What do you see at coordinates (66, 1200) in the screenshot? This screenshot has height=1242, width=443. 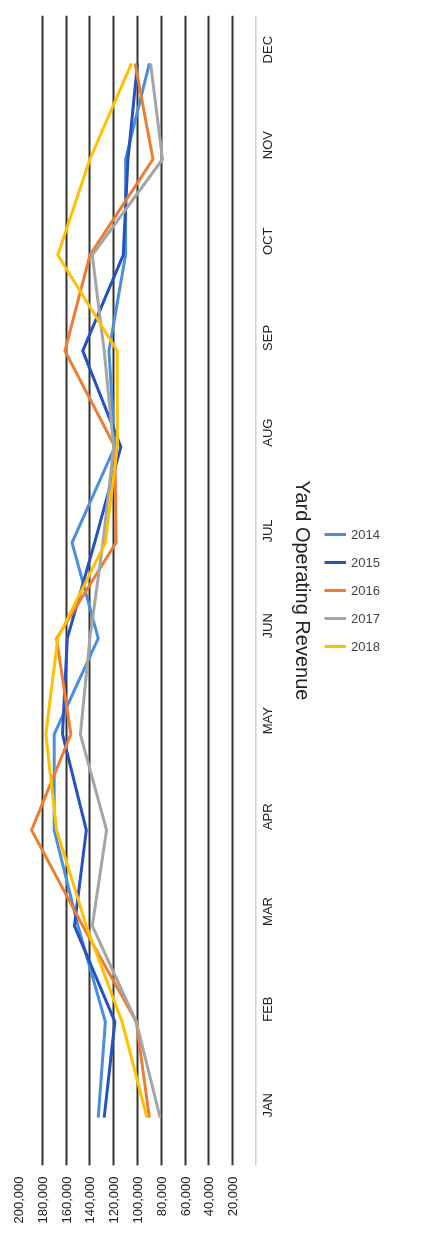 I see `x-tick-label: 160,000` at bounding box center [66, 1200].